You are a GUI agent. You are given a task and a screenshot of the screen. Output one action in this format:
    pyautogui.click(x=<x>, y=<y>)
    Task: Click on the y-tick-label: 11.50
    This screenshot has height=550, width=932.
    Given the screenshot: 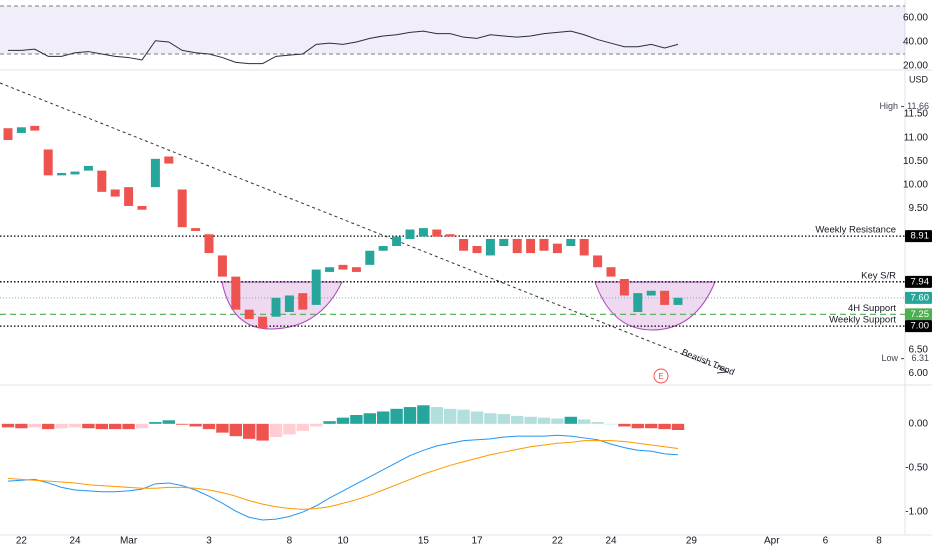 What is the action you would take?
    pyautogui.click(x=916, y=114)
    